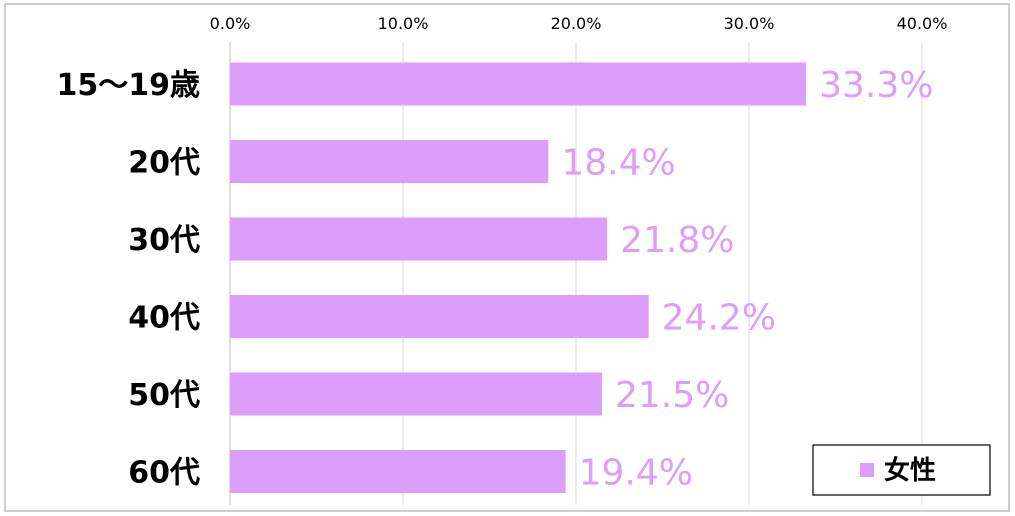  Describe the element at coordinates (164, 163) in the screenshot. I see `category-label: 20代` at that location.